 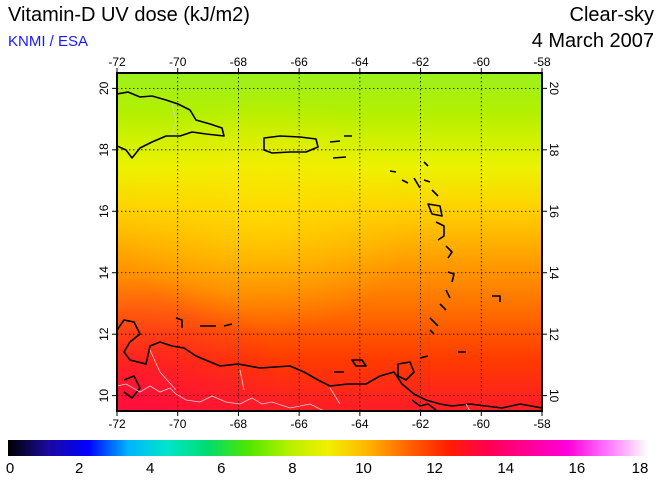 What do you see at coordinates (329, 62) in the screenshot?
I see `lon-labels-top: -72 -70 -68 -66 -64 -62 -60 -58` at bounding box center [329, 62].